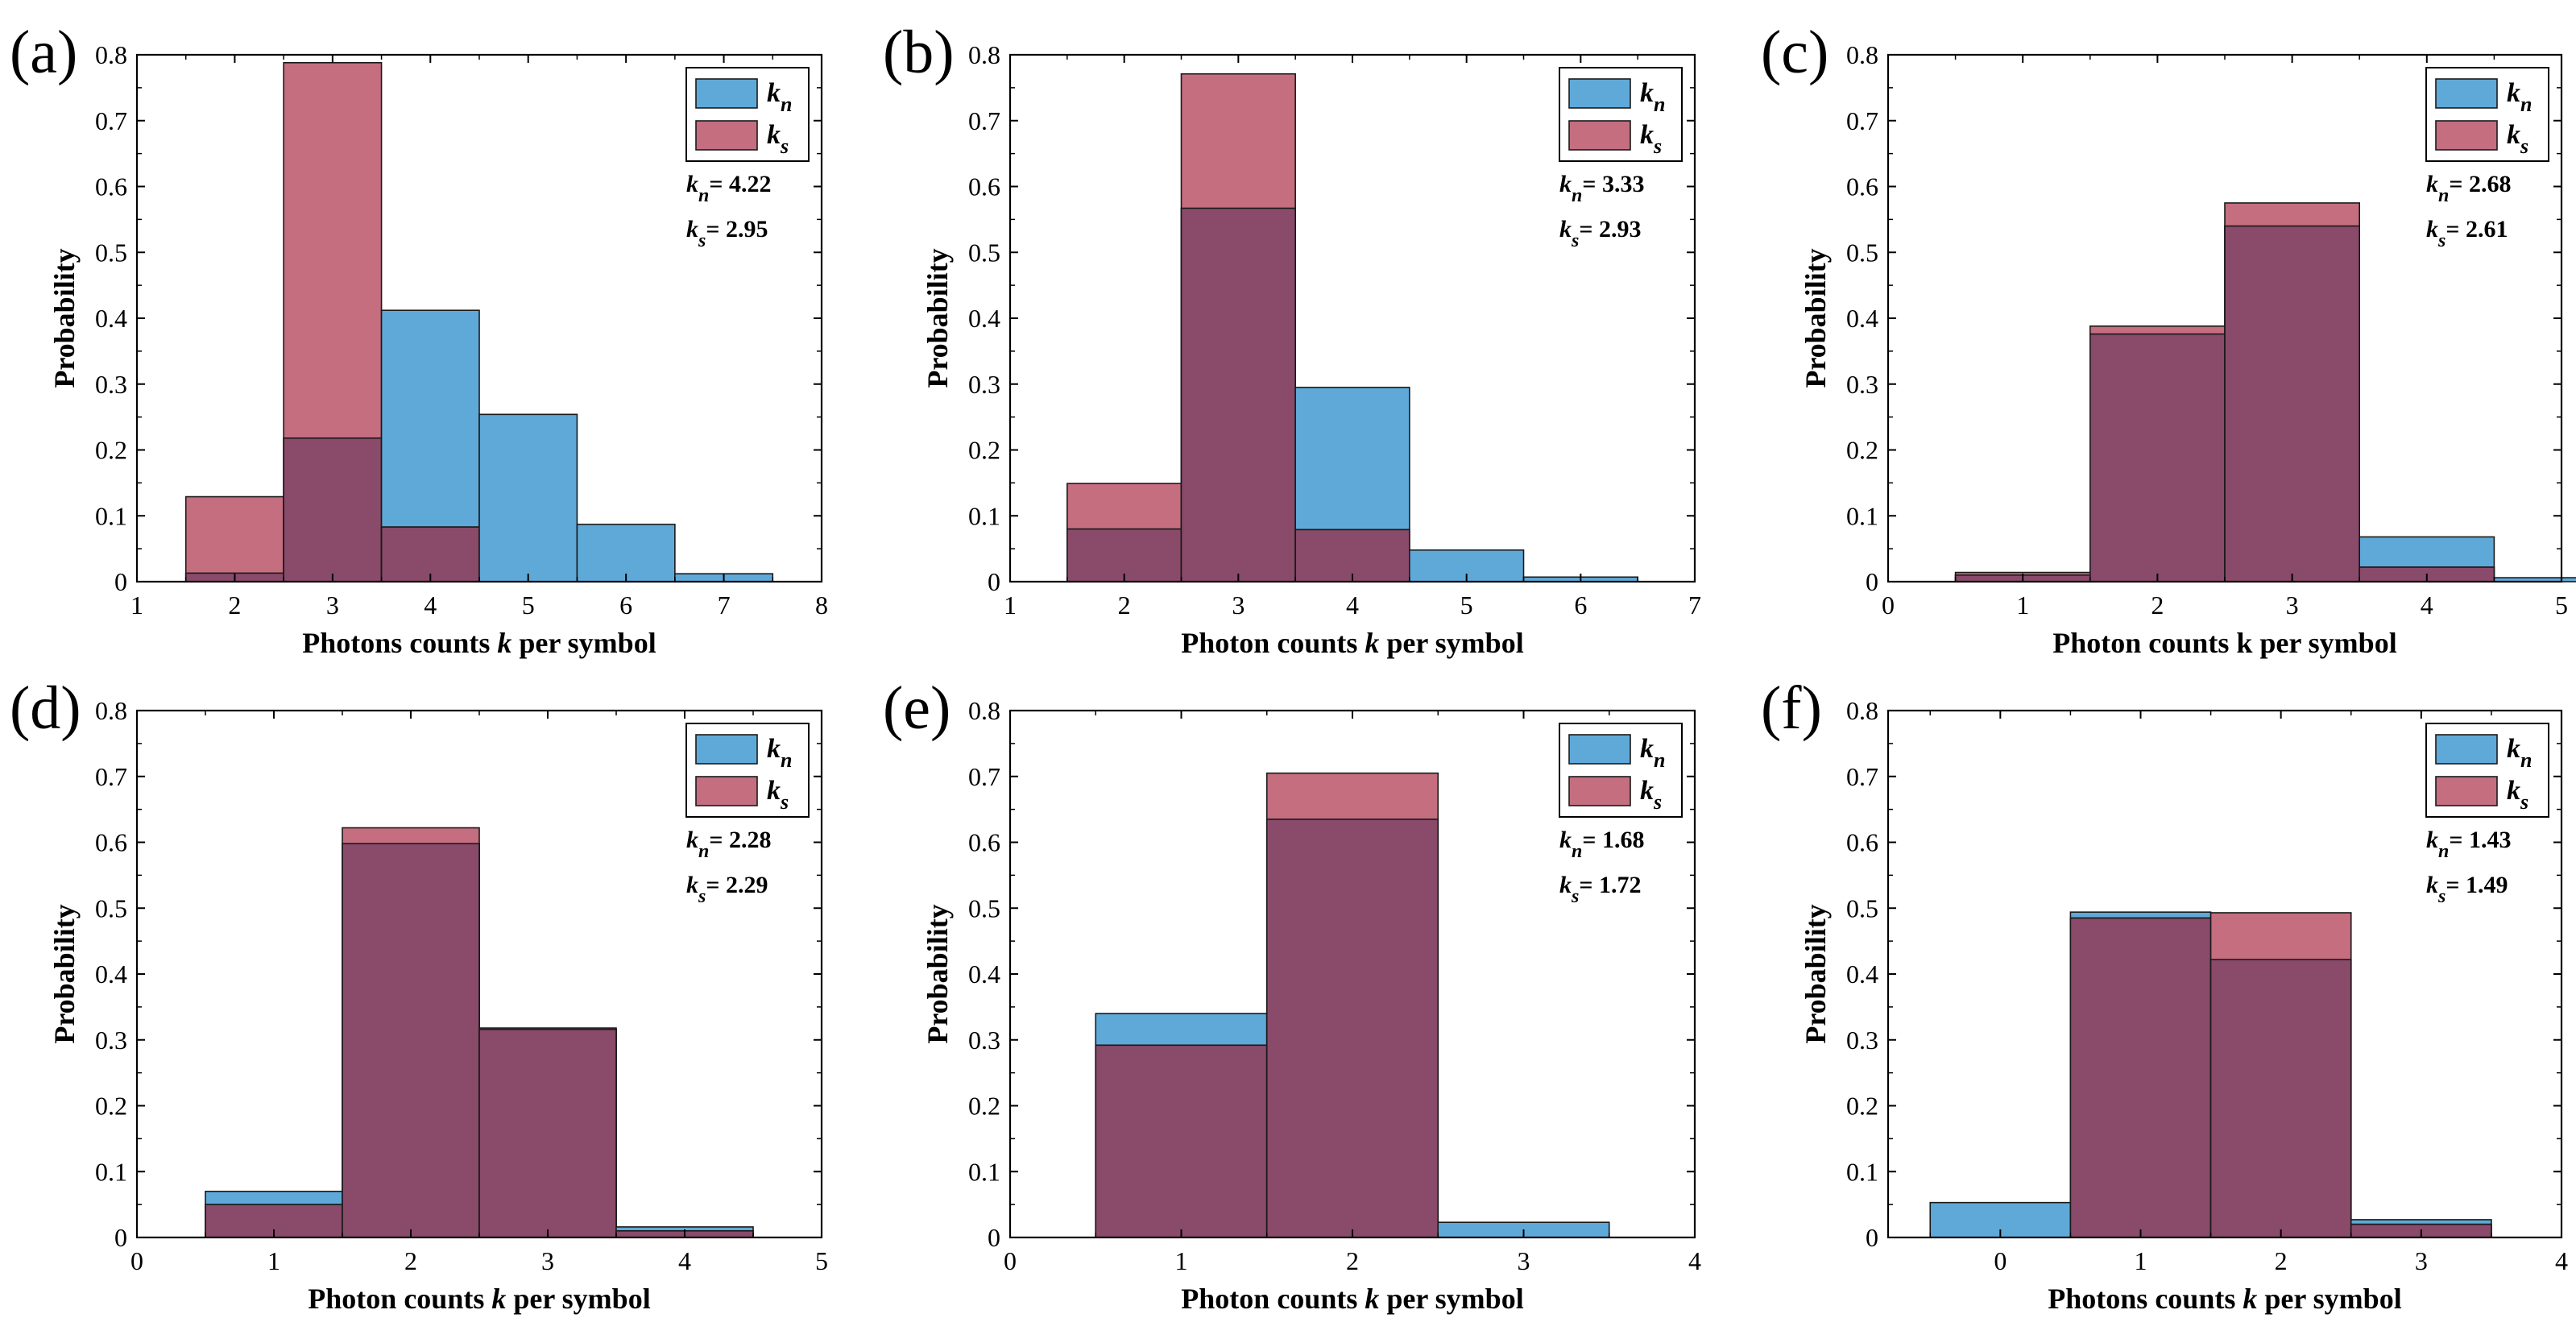 Image resolution: width=2576 pixels, height=1343 pixels. Describe the element at coordinates (1862, 1106) in the screenshot. I see `y-tick-label: 0.2` at that location.